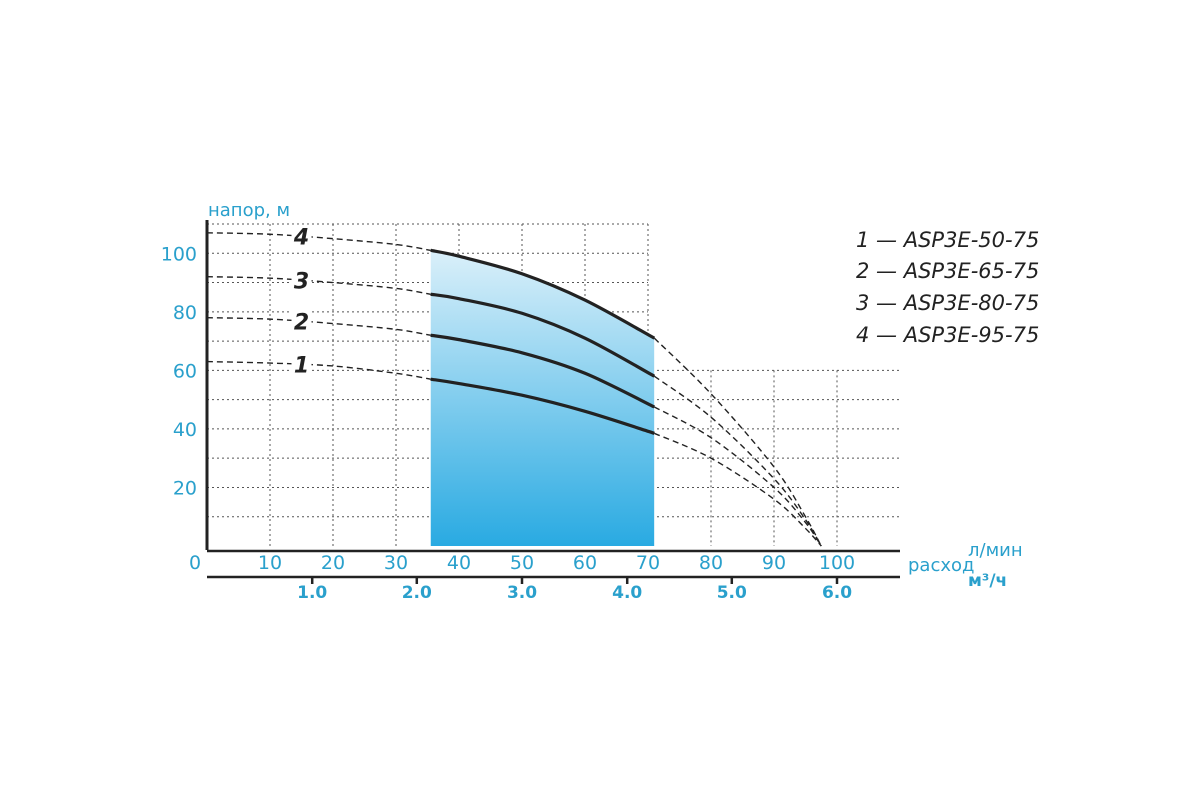  I want to click on x-unit-m3h: м³/ч, so click(987, 581).